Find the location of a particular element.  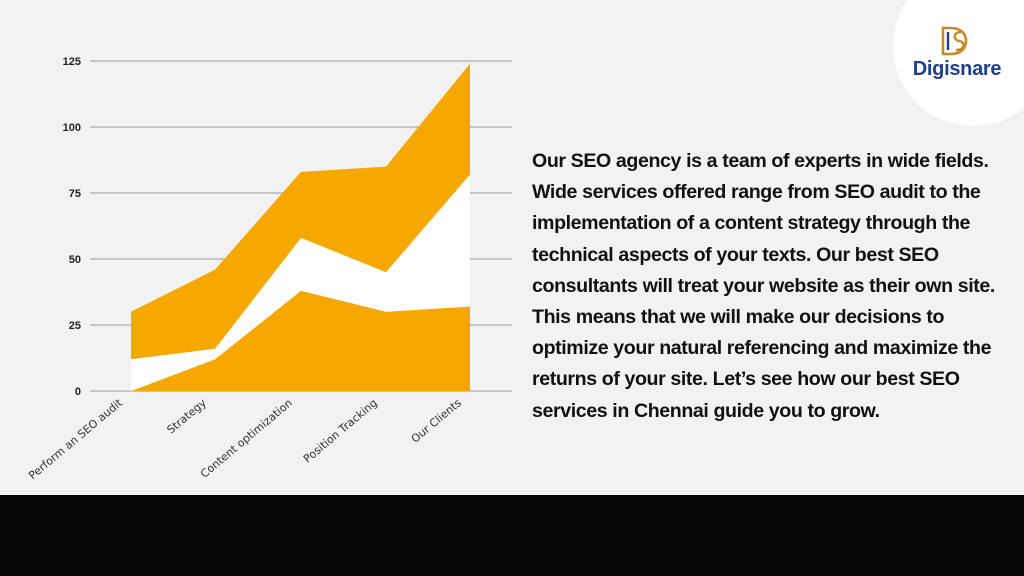

x-tick-label: Our Clients is located at coordinates (436, 420).